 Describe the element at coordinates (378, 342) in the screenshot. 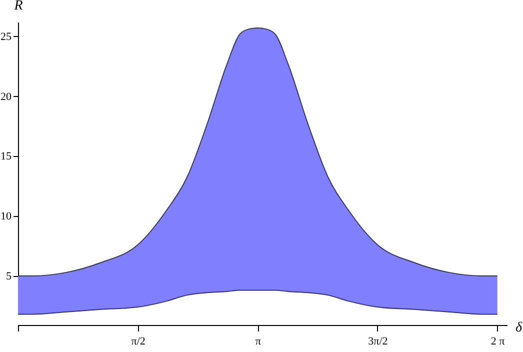

I see `x-tick-label: 3π/2` at that location.